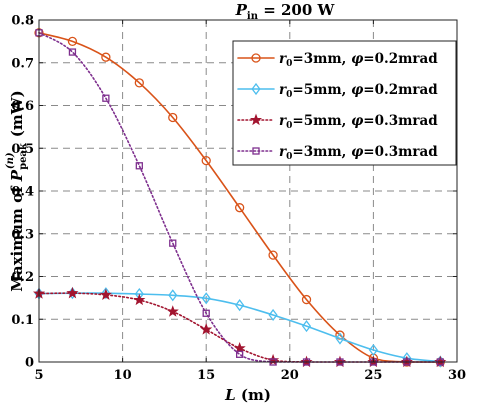 This screenshot has height=409, width=484. I want to click on legend-label: r0=5mm, φ=0.2mrad, so click(358, 91).